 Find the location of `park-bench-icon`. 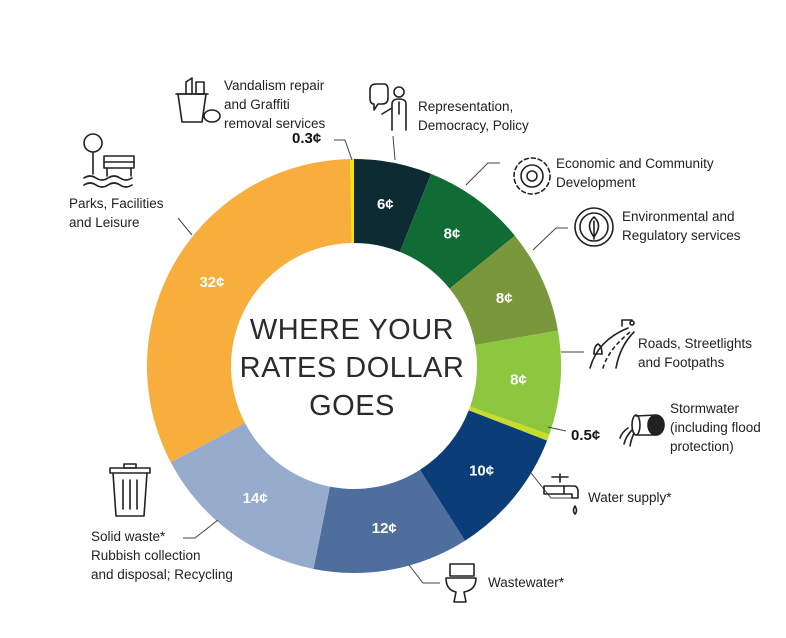

park-bench-icon is located at coordinates (109, 160).